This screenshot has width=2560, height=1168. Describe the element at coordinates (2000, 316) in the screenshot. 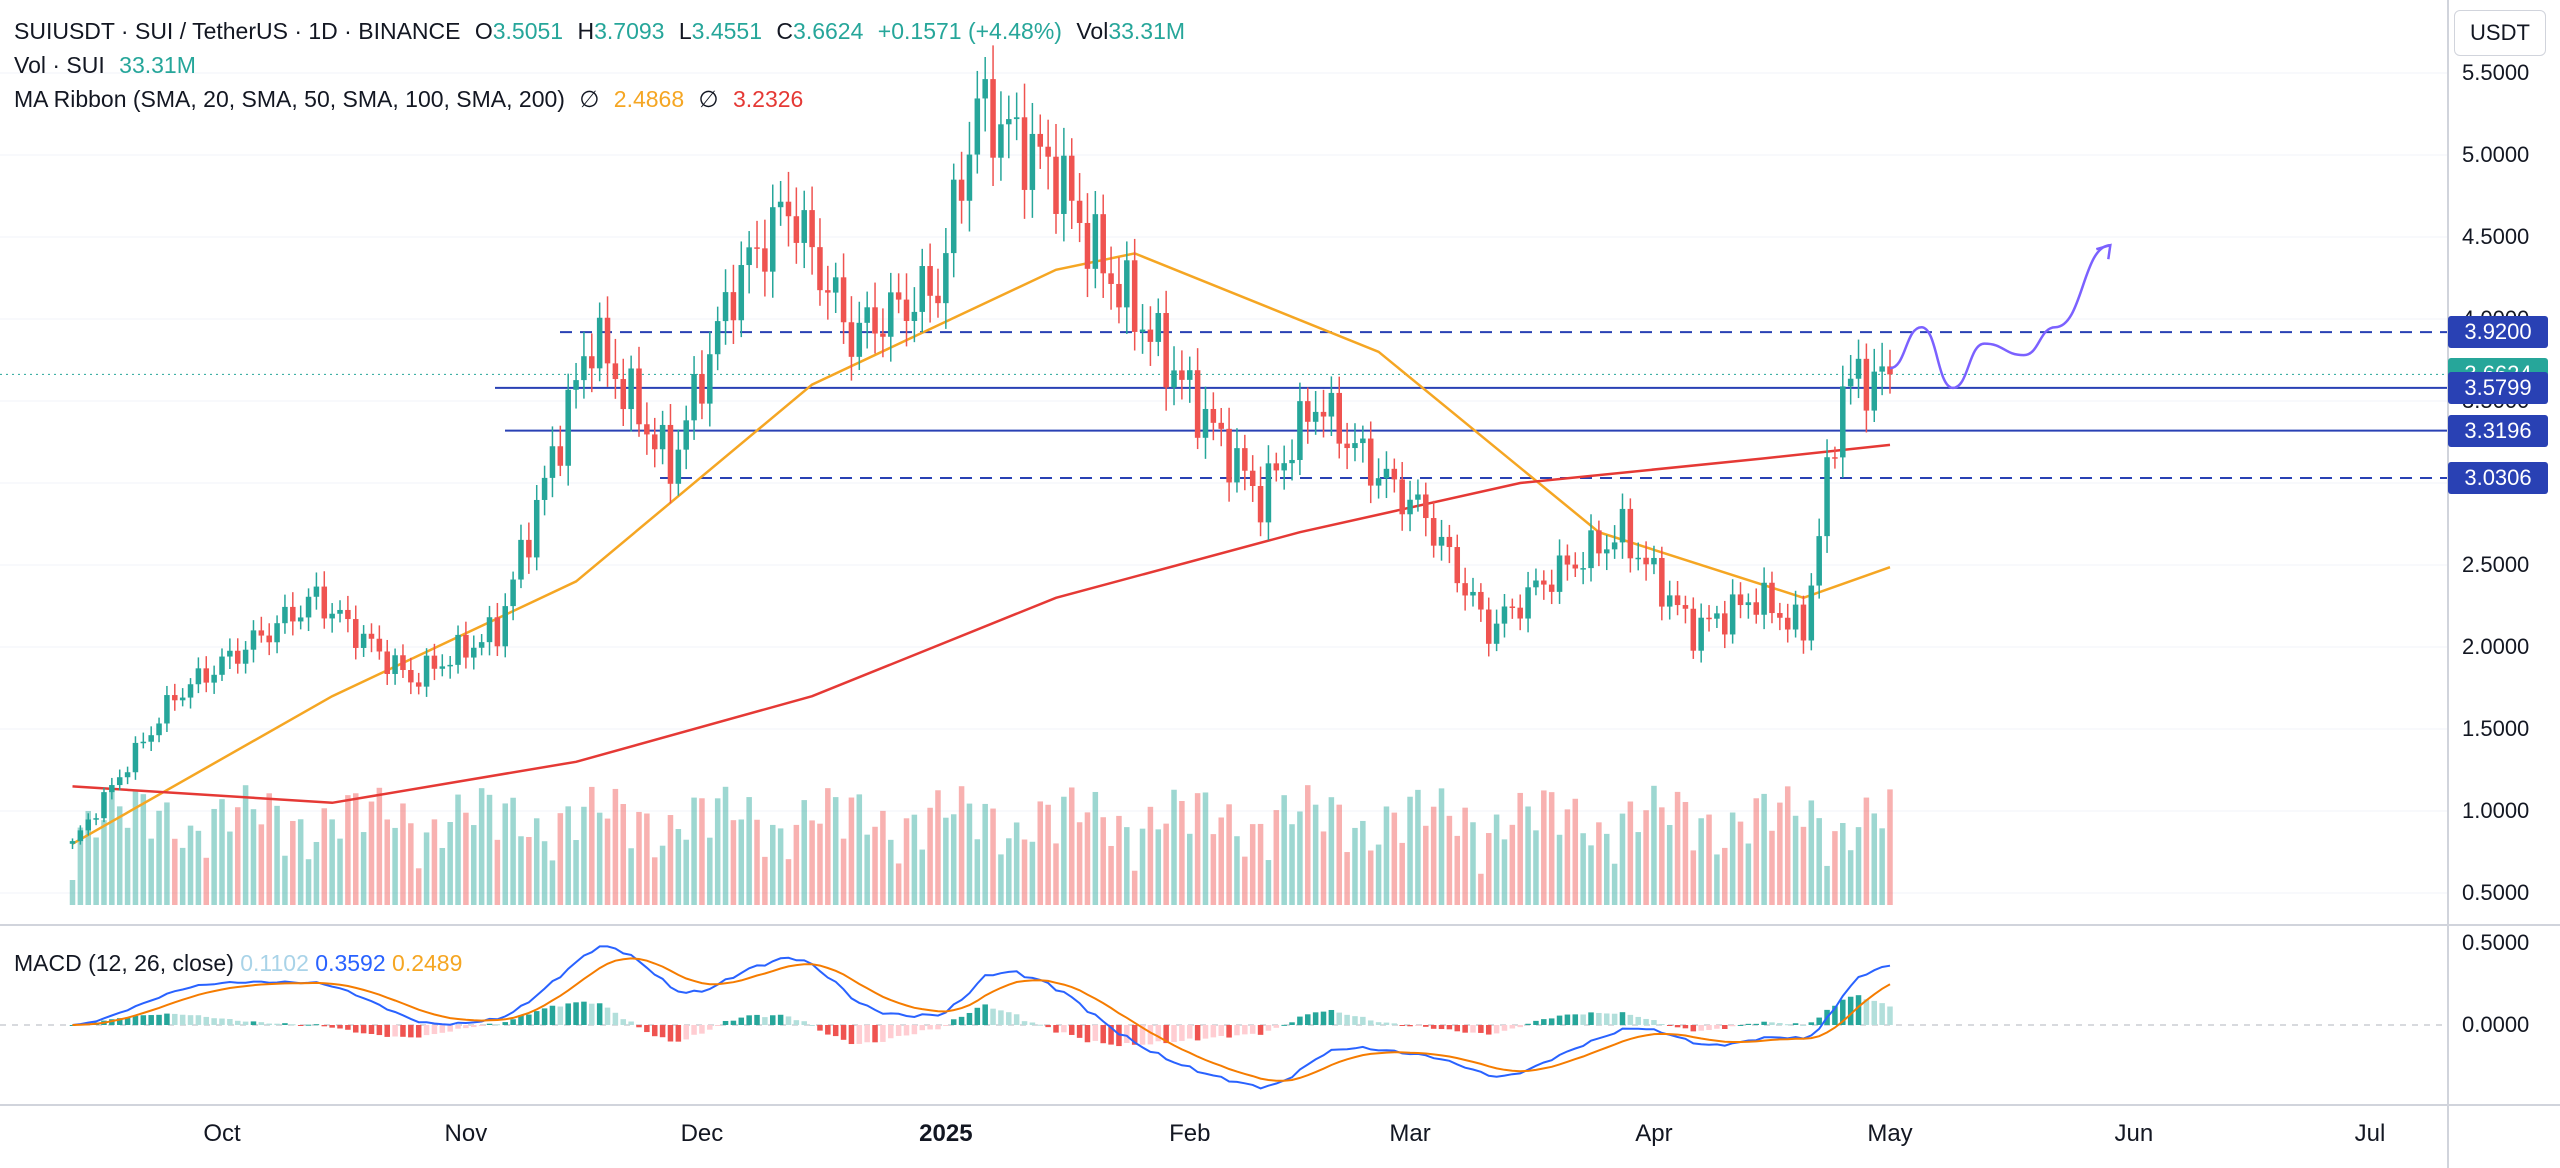

I see `projection-drawing` at that location.